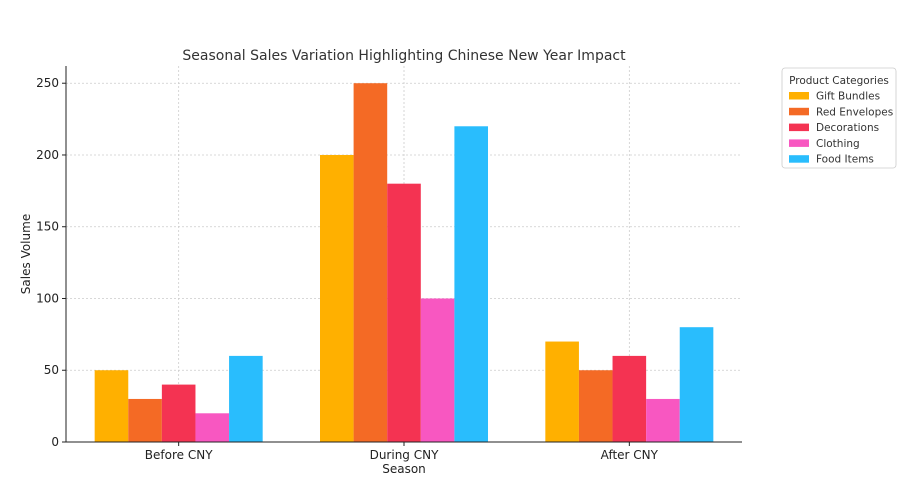 The height and width of the screenshot is (489, 919). I want to click on y-tick-label: 0, so click(55, 442).